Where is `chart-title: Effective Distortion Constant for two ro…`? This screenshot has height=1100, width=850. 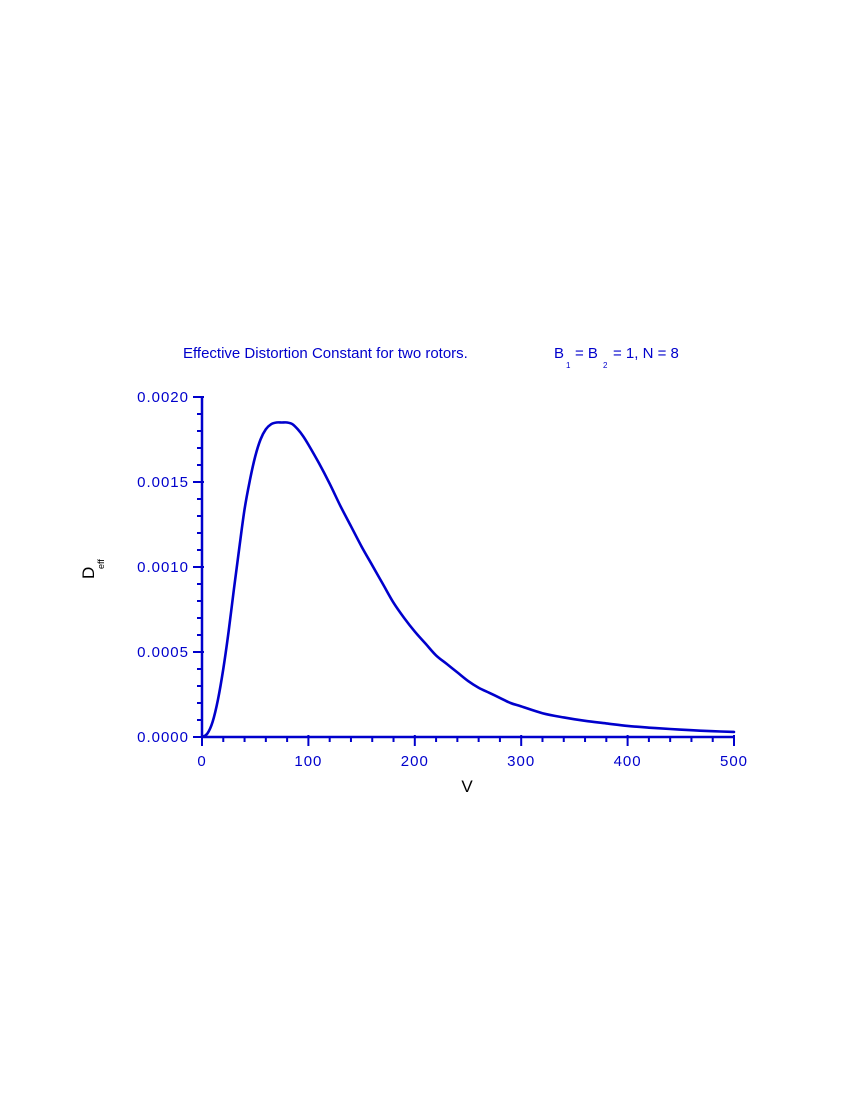
chart-title: Effective Distortion Constant for two ro… is located at coordinates (325, 353).